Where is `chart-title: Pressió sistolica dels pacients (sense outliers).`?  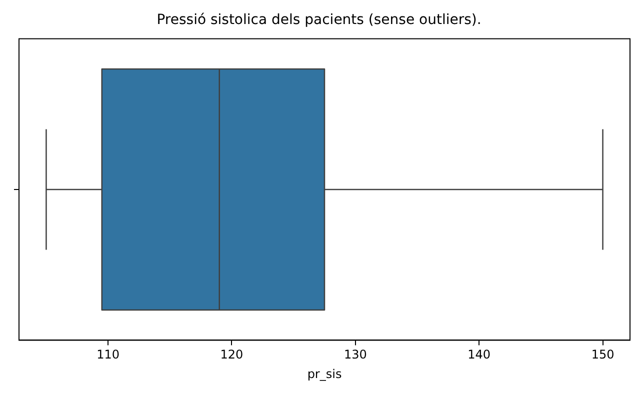
chart-title: Pressió sistolica dels pacients (sense outliers). is located at coordinates (319, 20).